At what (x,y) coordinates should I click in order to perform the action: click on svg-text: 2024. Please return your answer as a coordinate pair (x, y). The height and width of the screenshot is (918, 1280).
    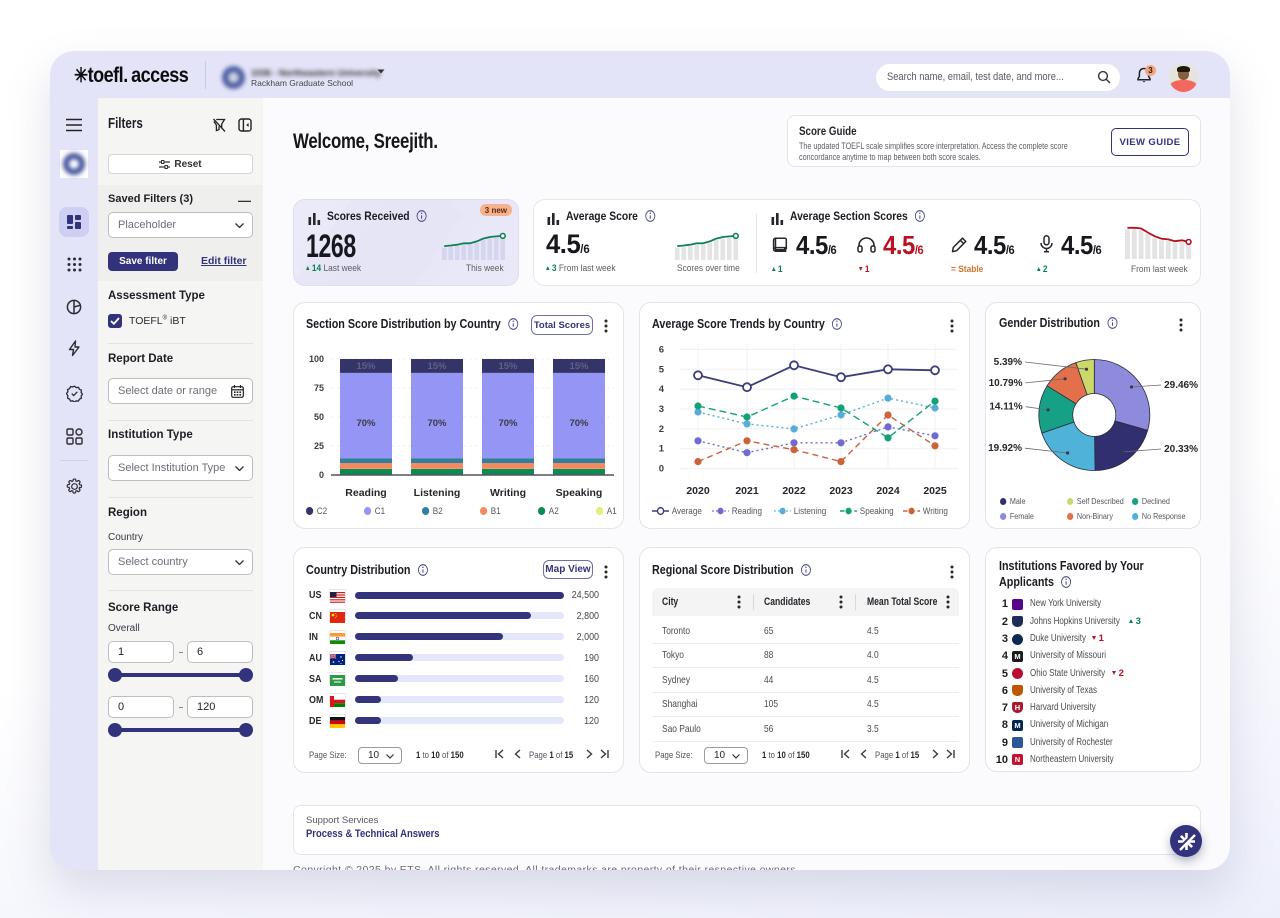
    Looking at the image, I should click on (888, 491).